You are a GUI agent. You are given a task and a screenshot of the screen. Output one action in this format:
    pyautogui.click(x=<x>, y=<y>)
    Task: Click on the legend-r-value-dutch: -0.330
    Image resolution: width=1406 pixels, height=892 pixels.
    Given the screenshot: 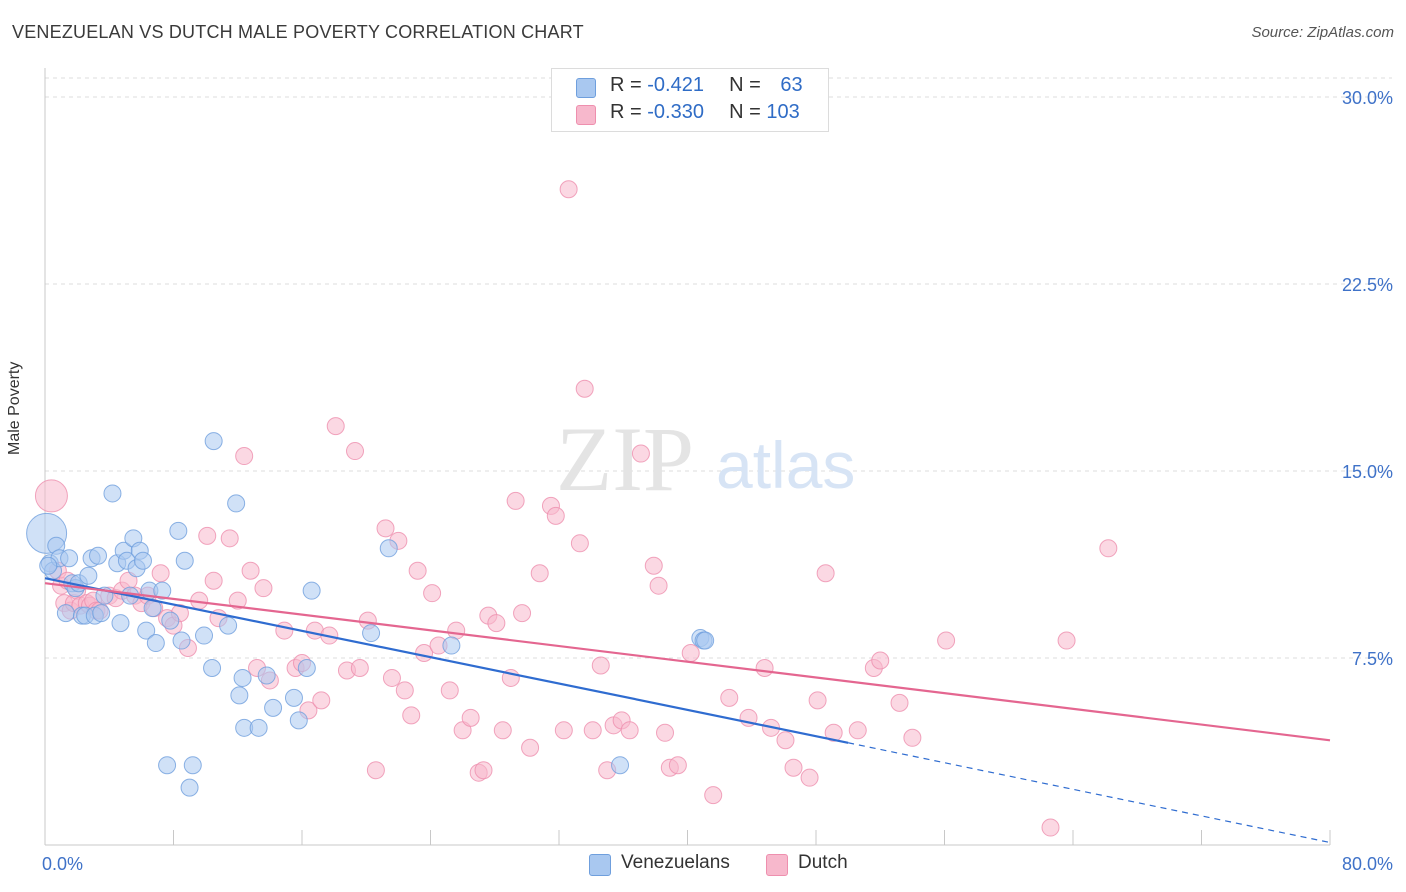 What is the action you would take?
    pyautogui.click(x=675, y=112)
    